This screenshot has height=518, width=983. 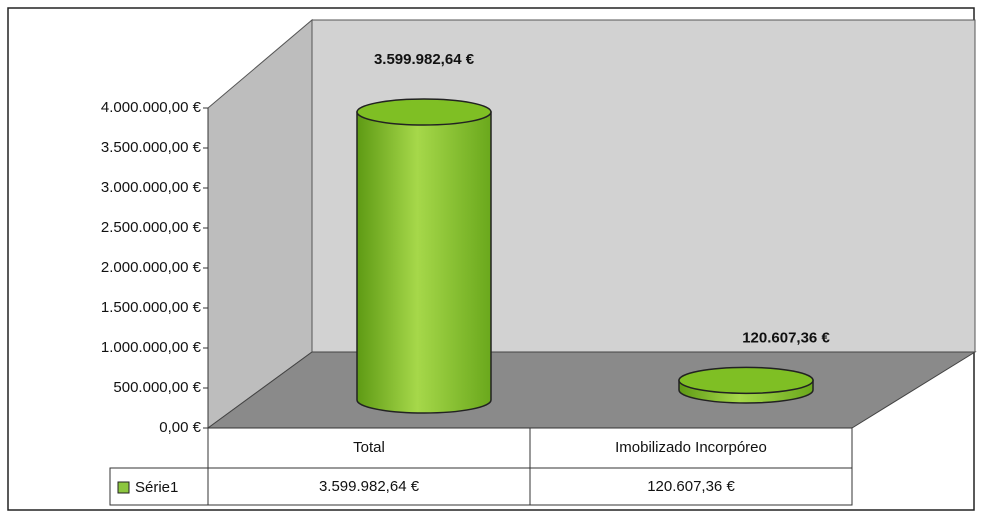 I want to click on y-tick-label: 1.500.000,00 €, so click(x=151, y=307).